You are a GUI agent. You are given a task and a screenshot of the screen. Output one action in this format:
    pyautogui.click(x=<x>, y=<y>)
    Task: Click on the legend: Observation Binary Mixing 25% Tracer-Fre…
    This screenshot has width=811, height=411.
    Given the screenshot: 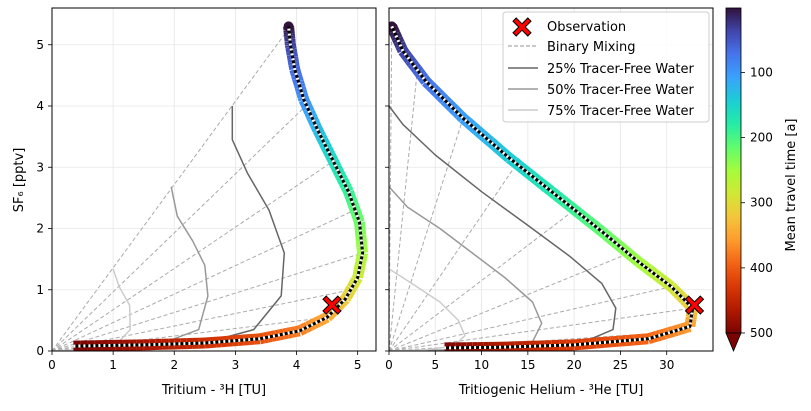 What is the action you would take?
    pyautogui.click(x=606, y=67)
    